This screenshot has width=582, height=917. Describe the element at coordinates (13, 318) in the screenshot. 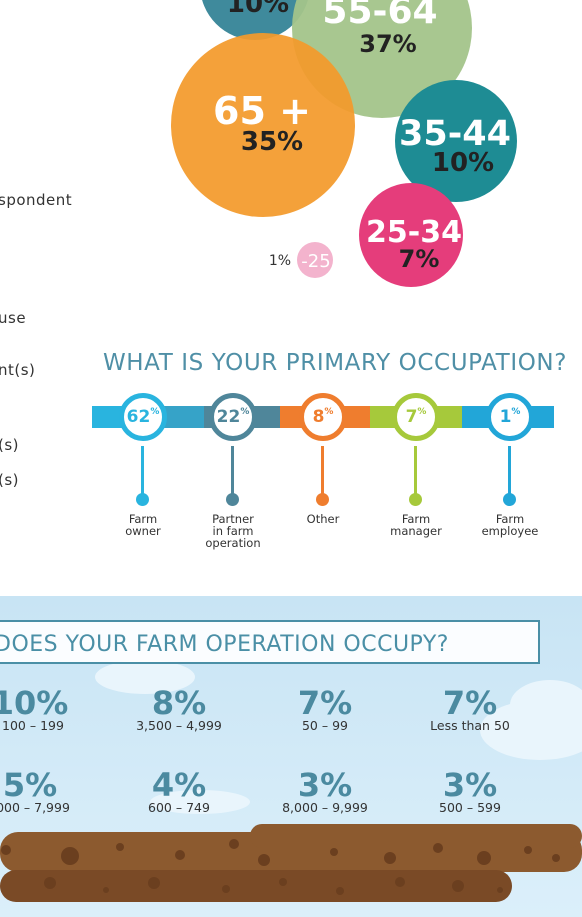

I see `left-fragment-2: use` at that location.